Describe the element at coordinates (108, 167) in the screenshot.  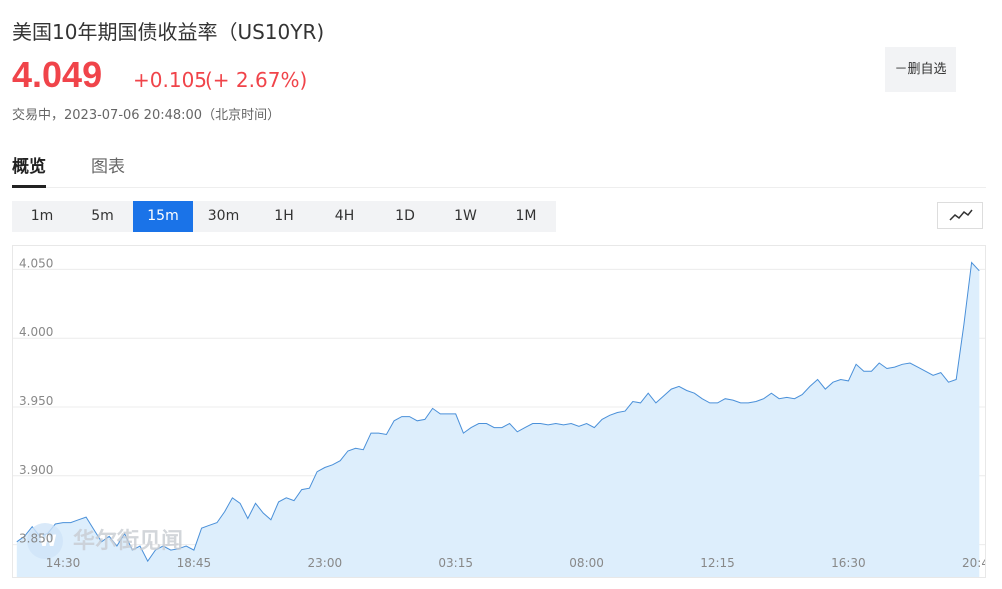
I see `tab: 图表` at that location.